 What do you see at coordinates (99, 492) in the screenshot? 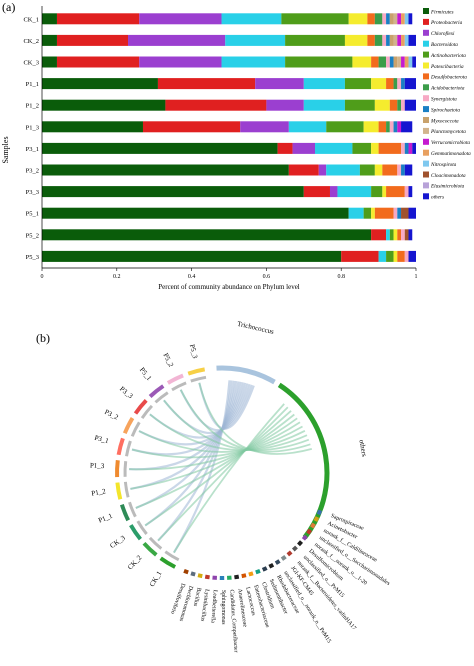
I see `sample-label: P1_2` at bounding box center [99, 492].